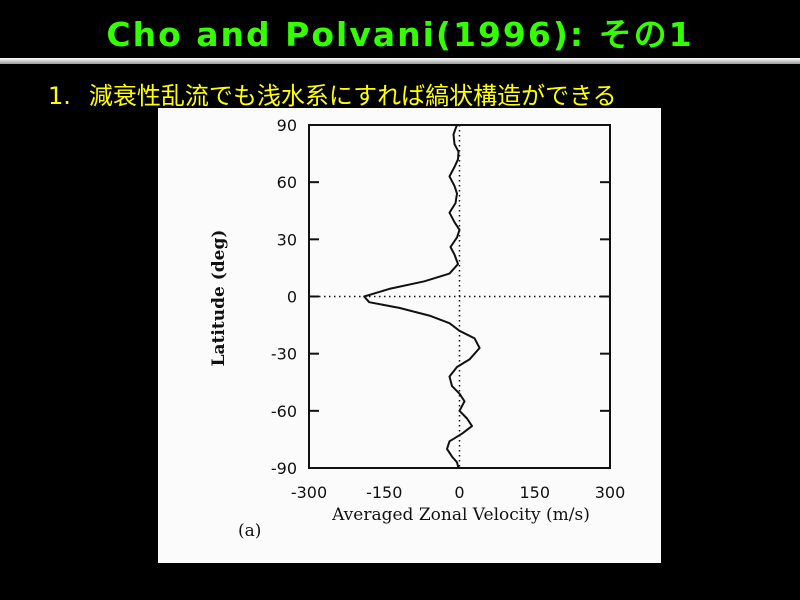 This screenshot has height=600, width=800. What do you see at coordinates (287, 182) in the screenshot?
I see `y-tick-label: 60` at bounding box center [287, 182].